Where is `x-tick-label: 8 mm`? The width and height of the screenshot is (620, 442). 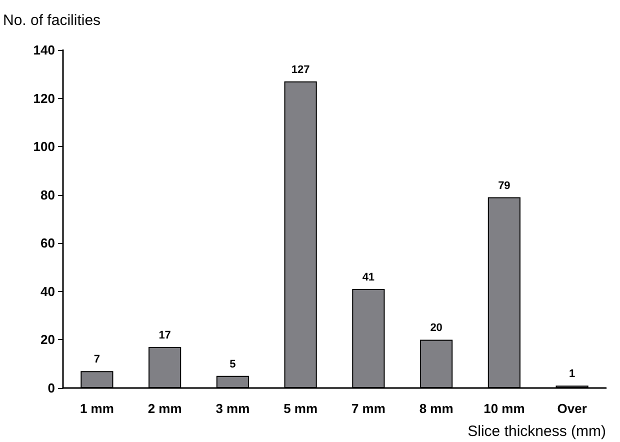
x-tick-label: 8 mm is located at coordinates (436, 408).